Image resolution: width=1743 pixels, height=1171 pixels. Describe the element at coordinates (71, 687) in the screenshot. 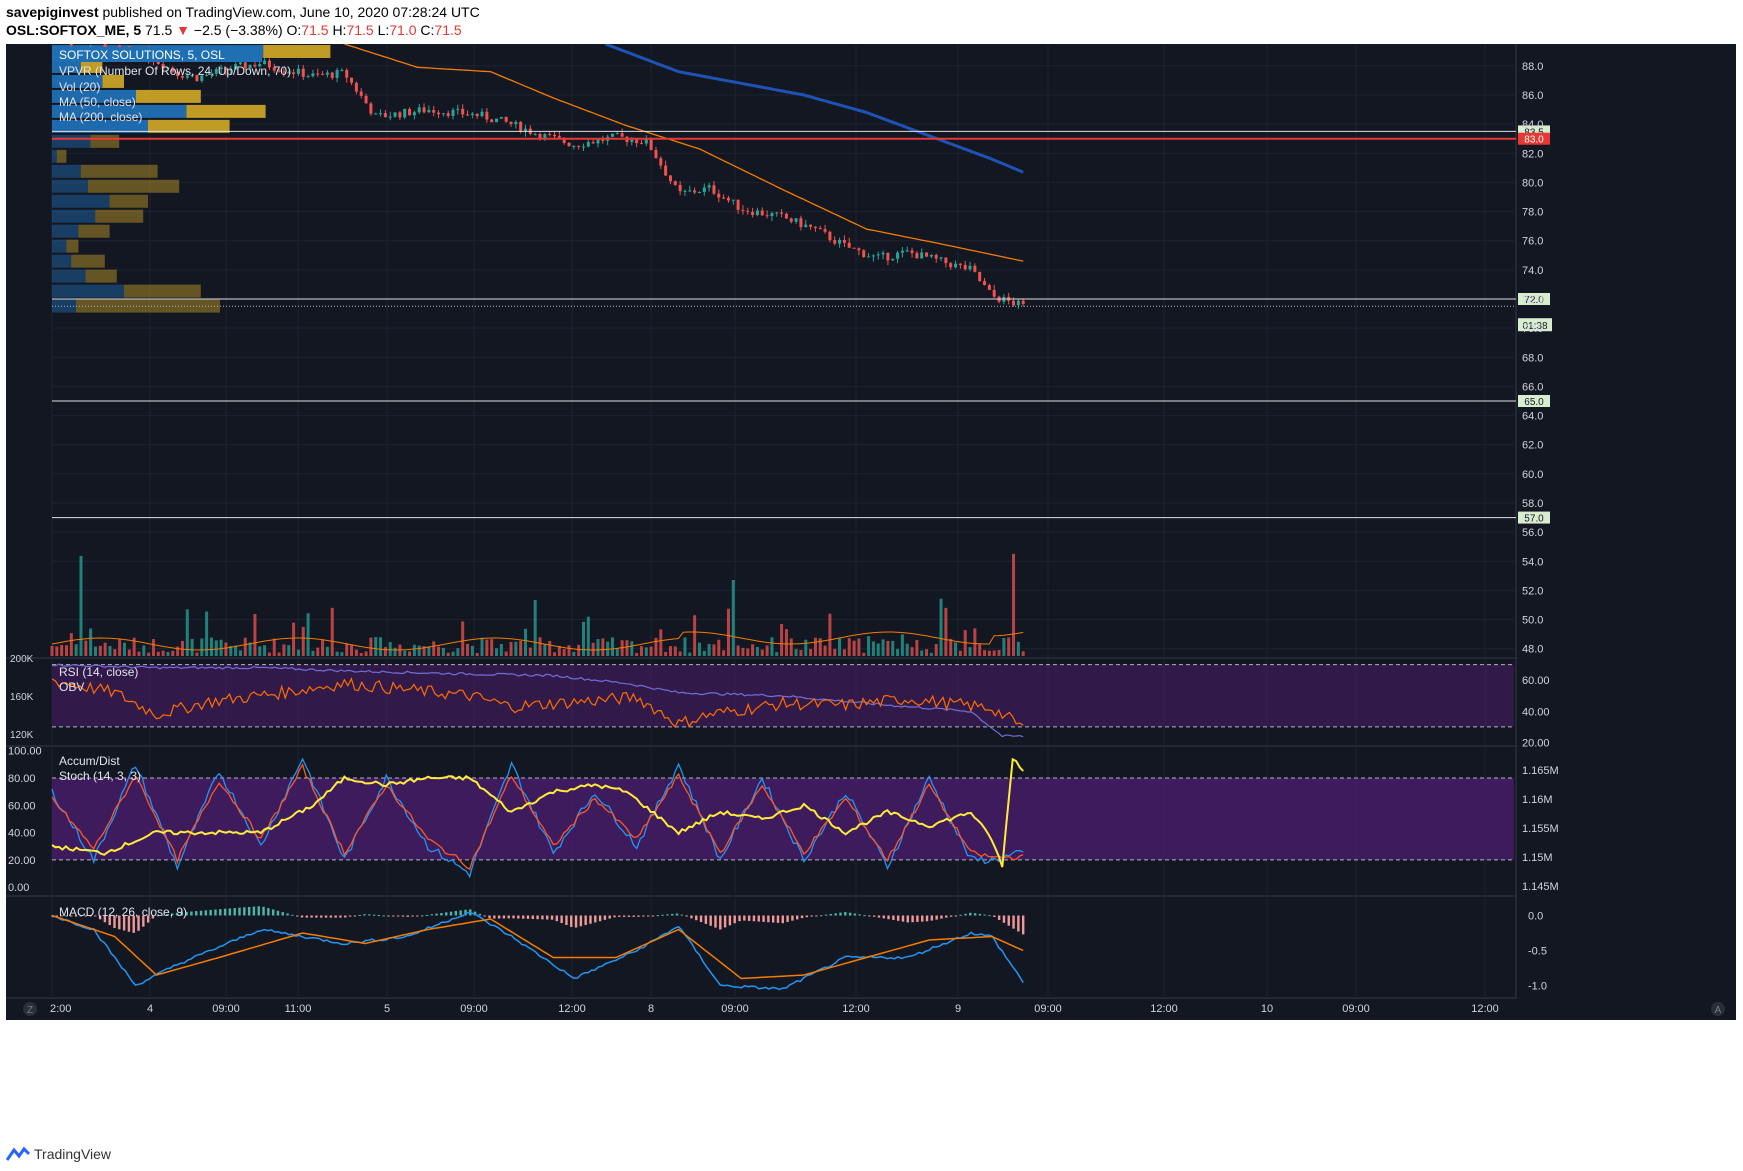

I see `obv-label: OBV` at that location.